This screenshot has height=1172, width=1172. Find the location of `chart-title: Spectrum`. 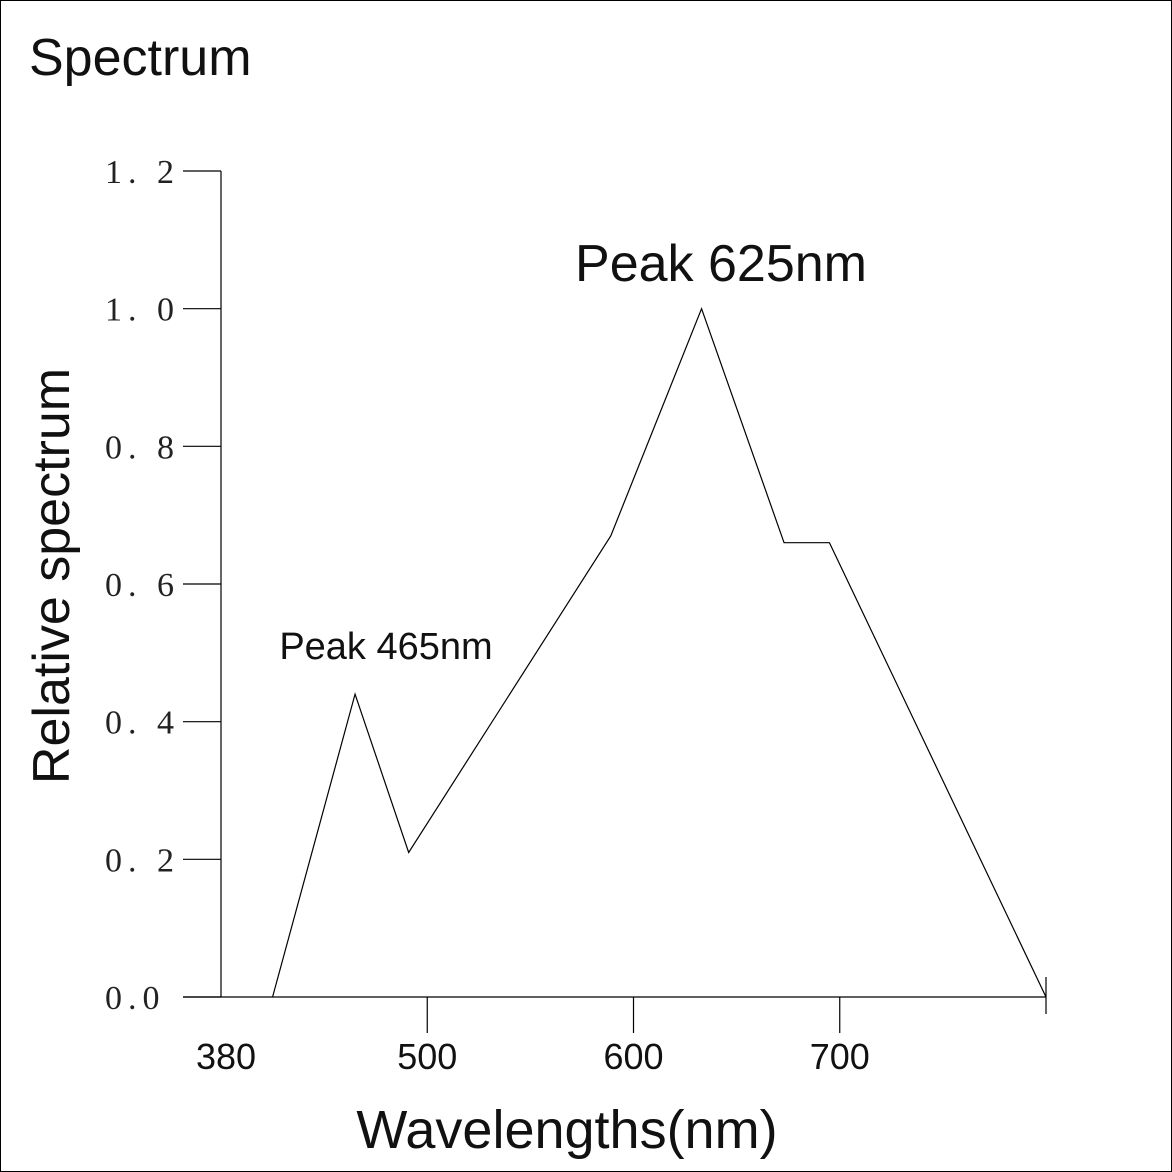

chart-title: Spectrum is located at coordinates (140, 58).